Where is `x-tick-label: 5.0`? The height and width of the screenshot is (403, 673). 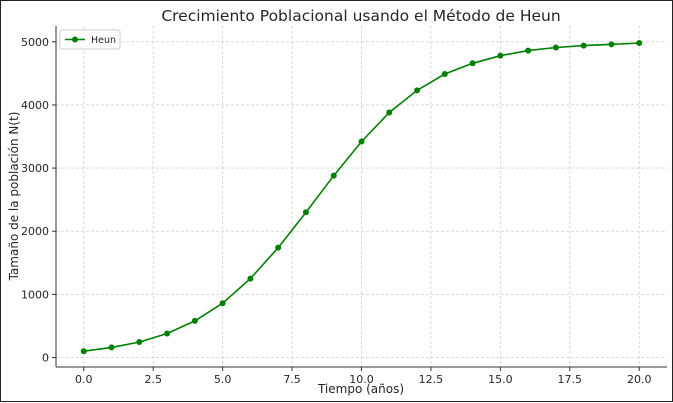 x-tick-label: 5.0 is located at coordinates (223, 379).